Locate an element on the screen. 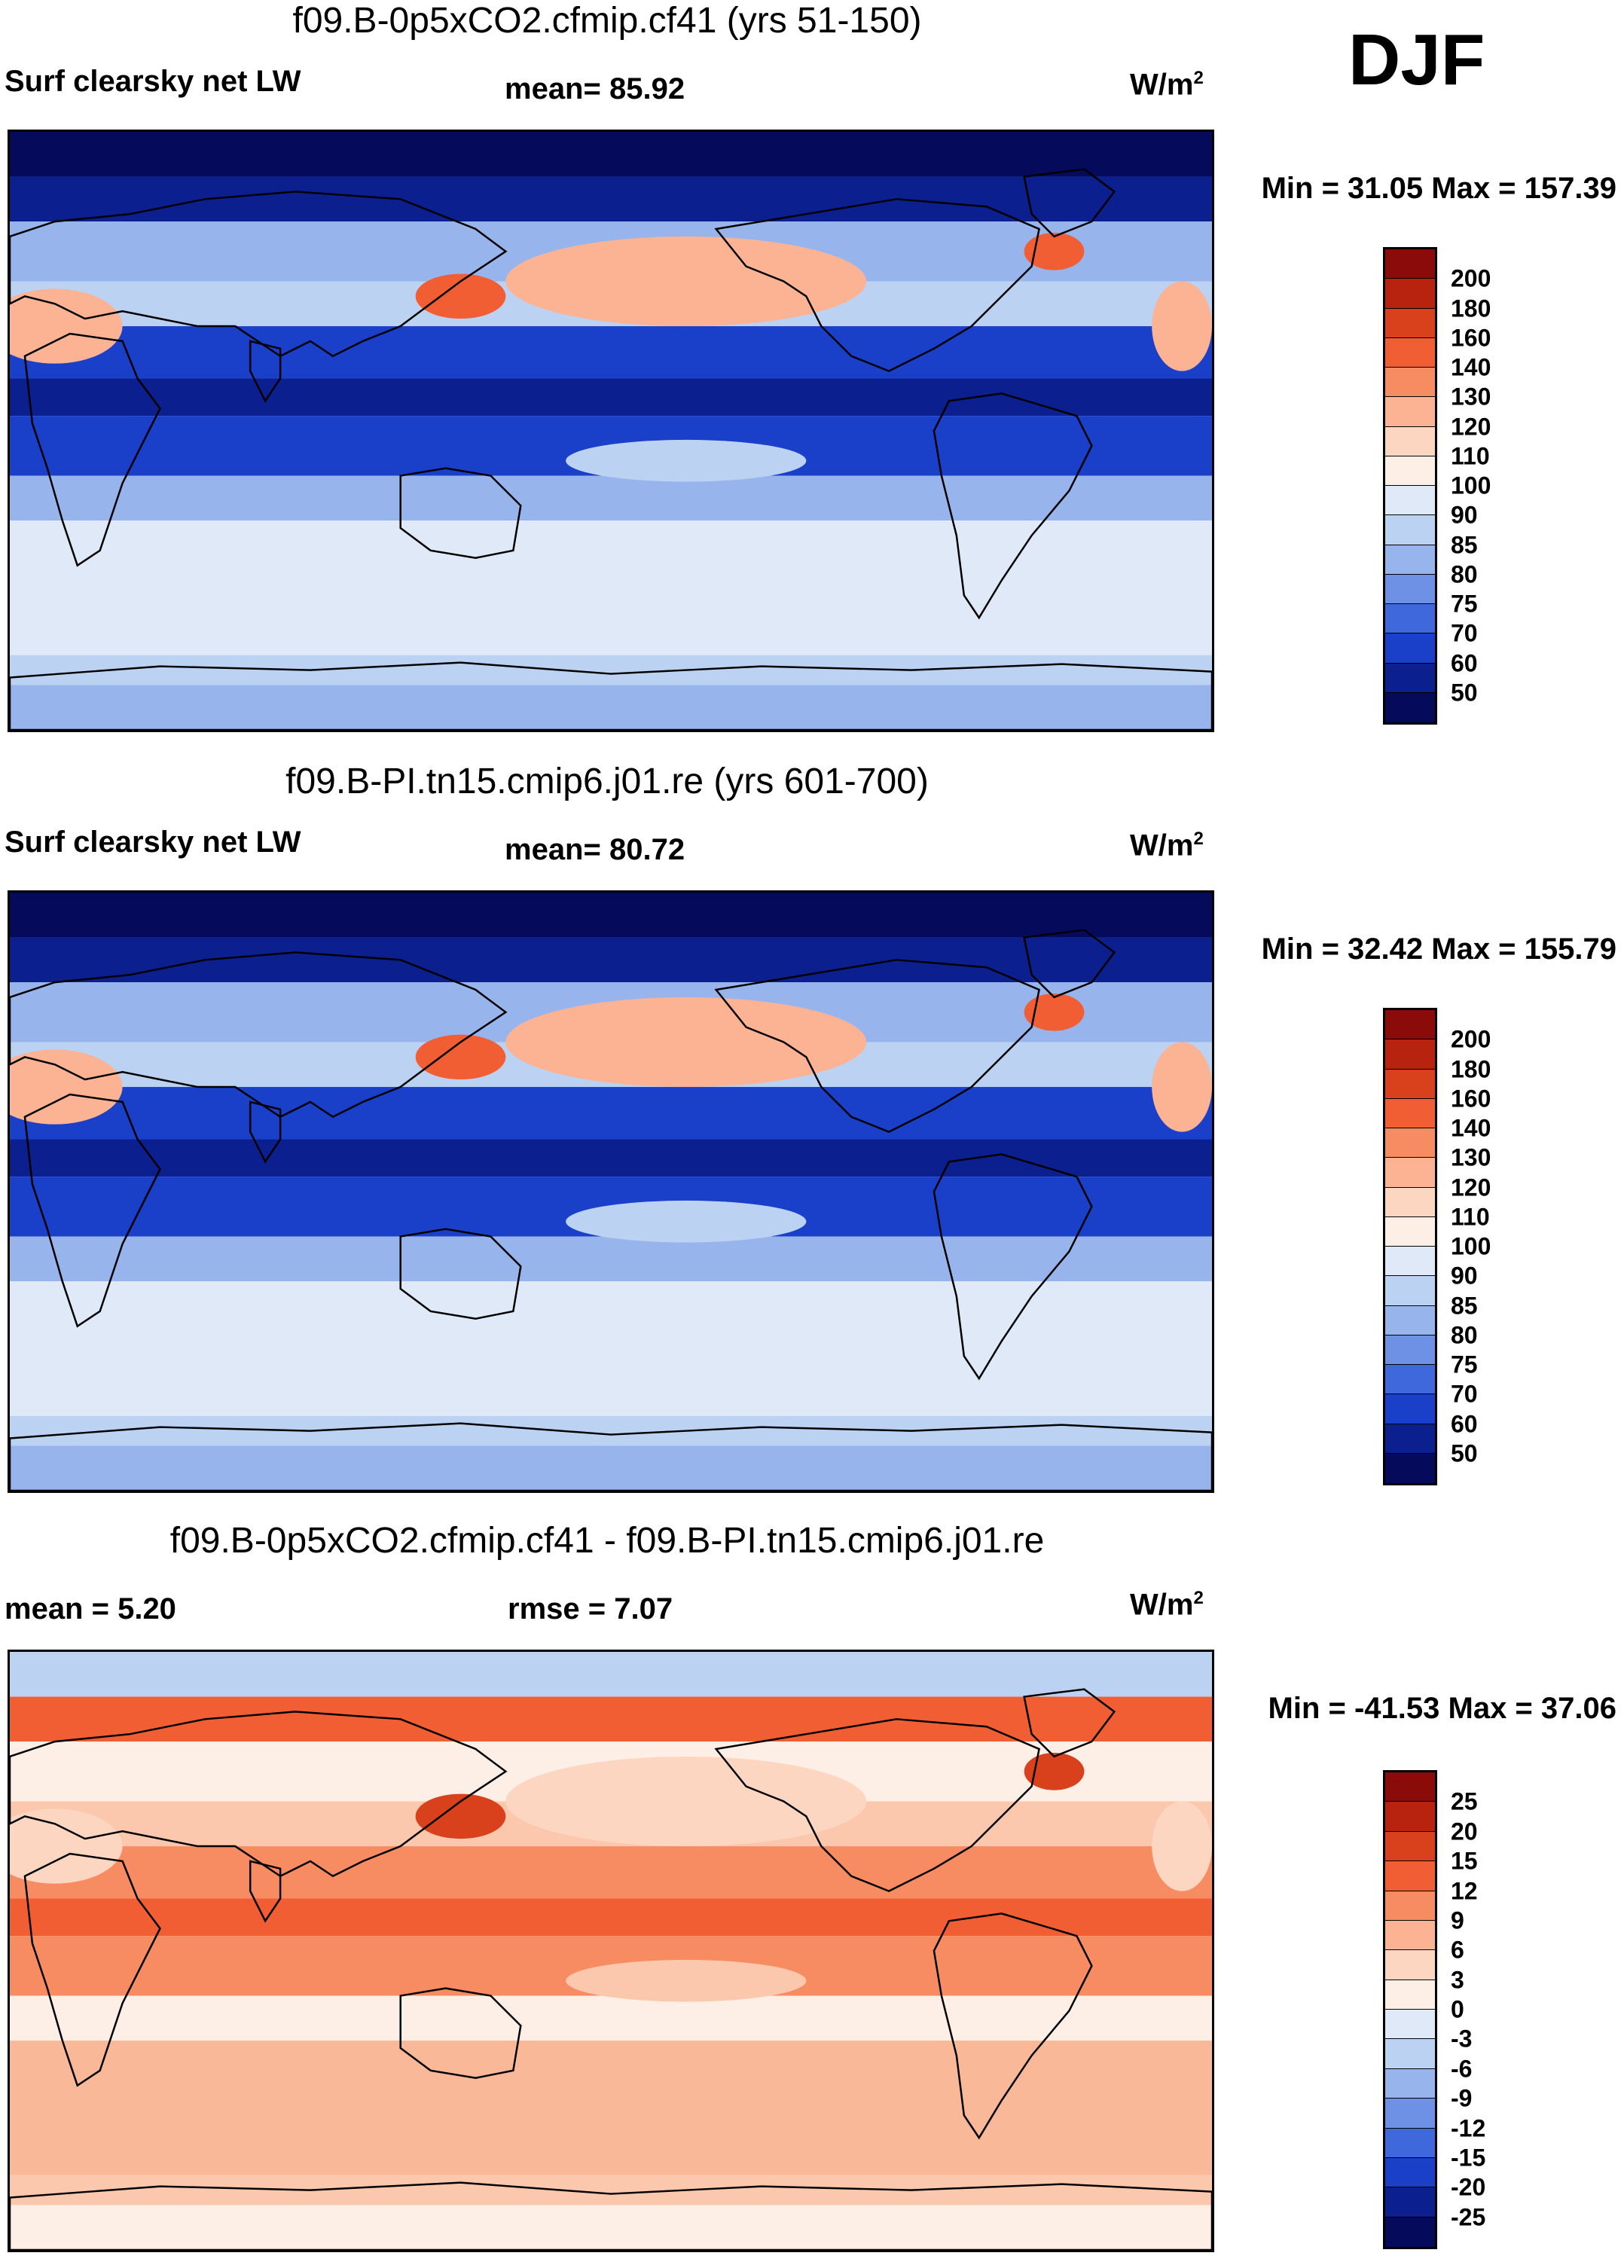 This screenshot has width=1624, height=2268. panel-2-variable-label: Surf clearsky net LW is located at coordinates (153, 843).